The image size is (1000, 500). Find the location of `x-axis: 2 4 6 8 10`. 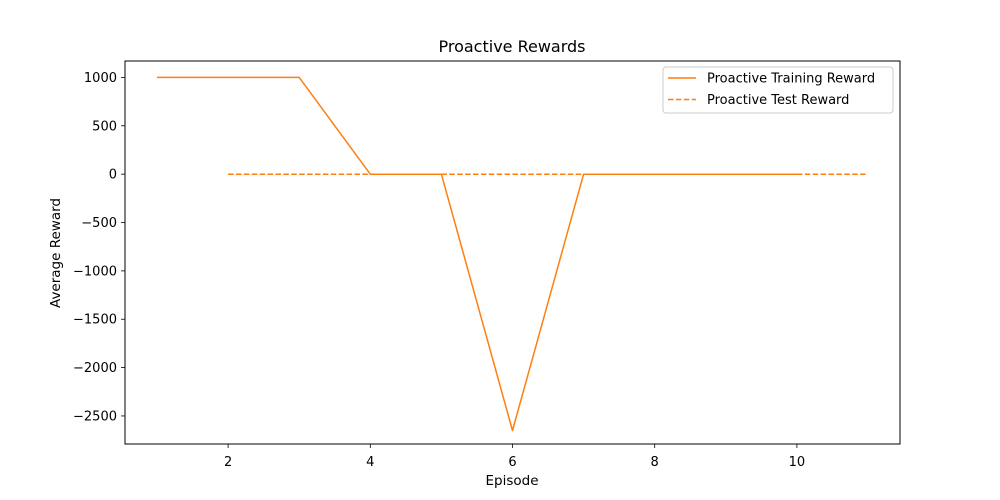

x-axis: 2 4 6 8 10 is located at coordinates (514, 457).